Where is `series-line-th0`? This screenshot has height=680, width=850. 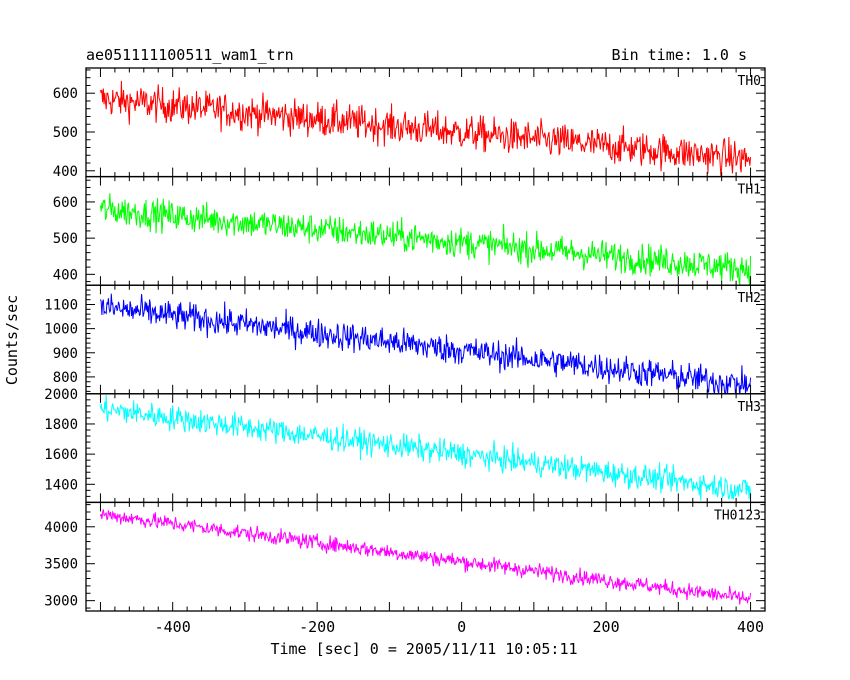 series-line-th0 is located at coordinates (425, 128).